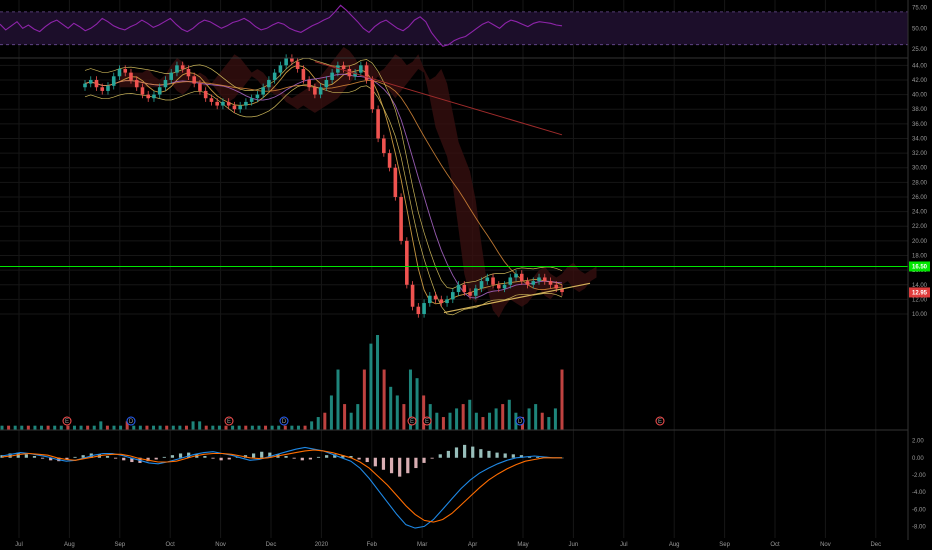  I want to click on x-tick-label: Jul, so click(19, 545).